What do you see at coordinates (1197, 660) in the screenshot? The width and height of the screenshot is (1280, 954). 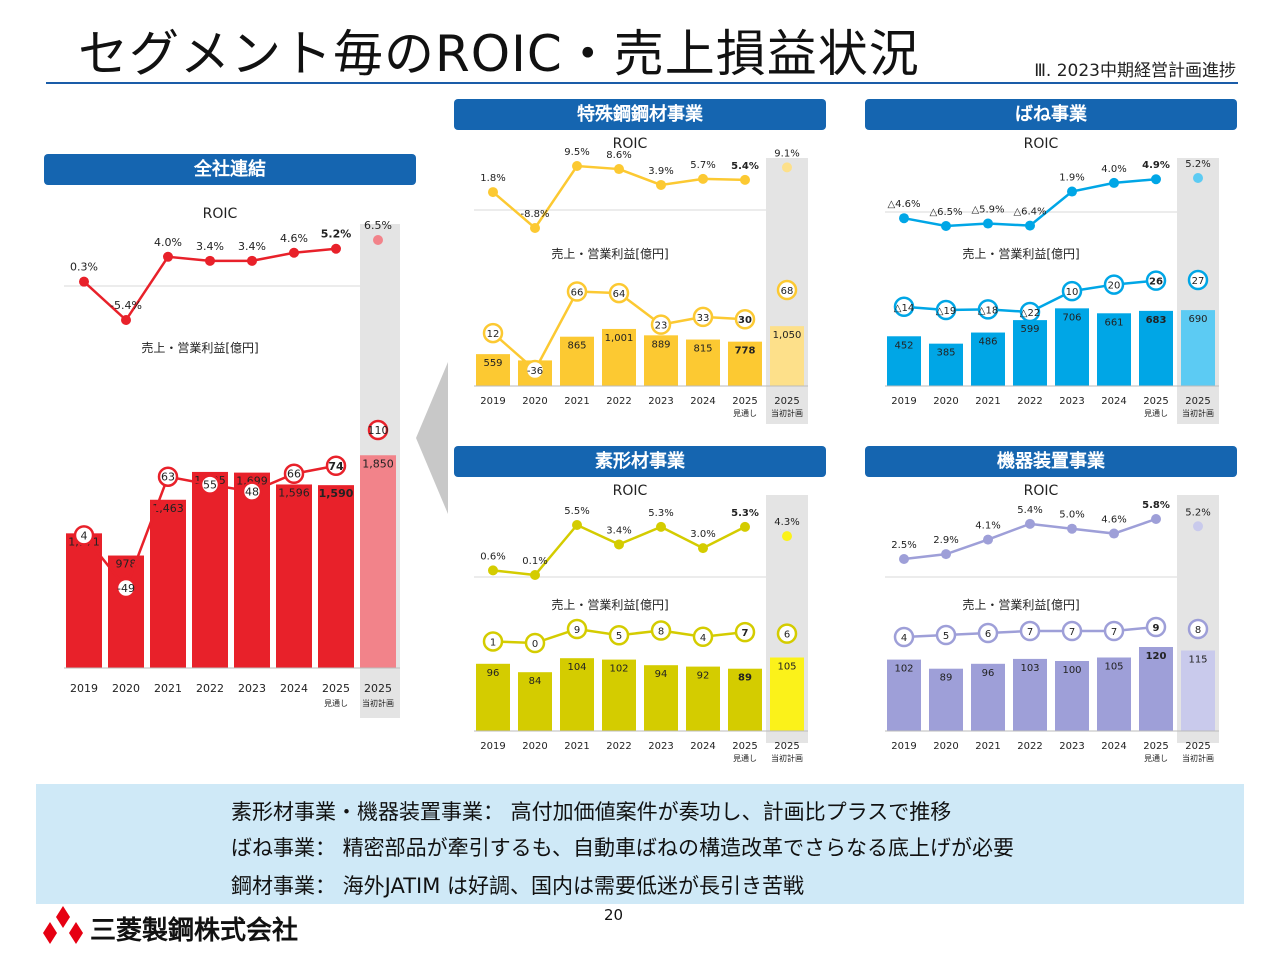 I see `sales-label: 115` at bounding box center [1197, 660].